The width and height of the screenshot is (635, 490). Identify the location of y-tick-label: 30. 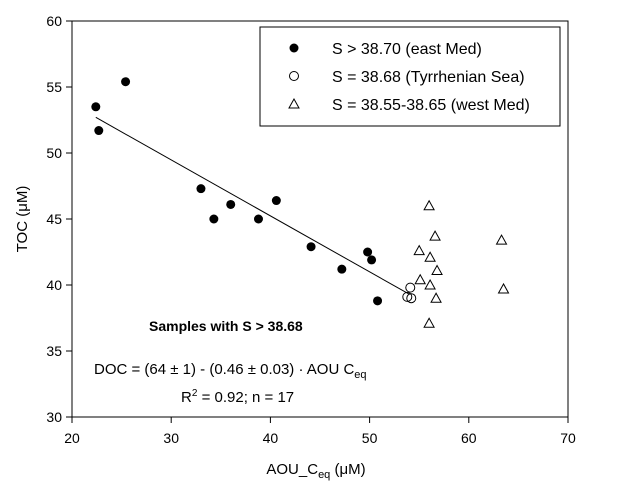
(54, 417).